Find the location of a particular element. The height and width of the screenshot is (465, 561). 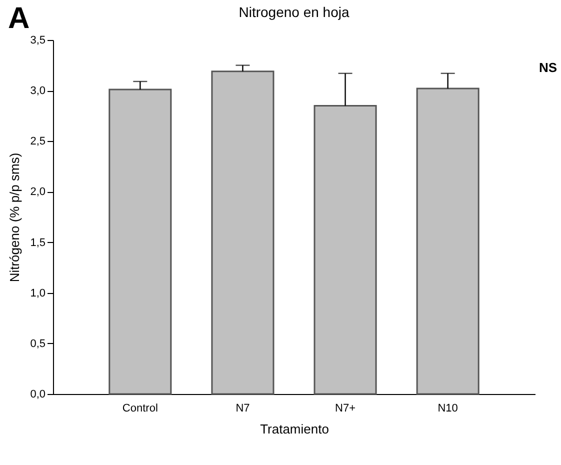

y-tick-label: 0,5 is located at coordinates (38, 344).